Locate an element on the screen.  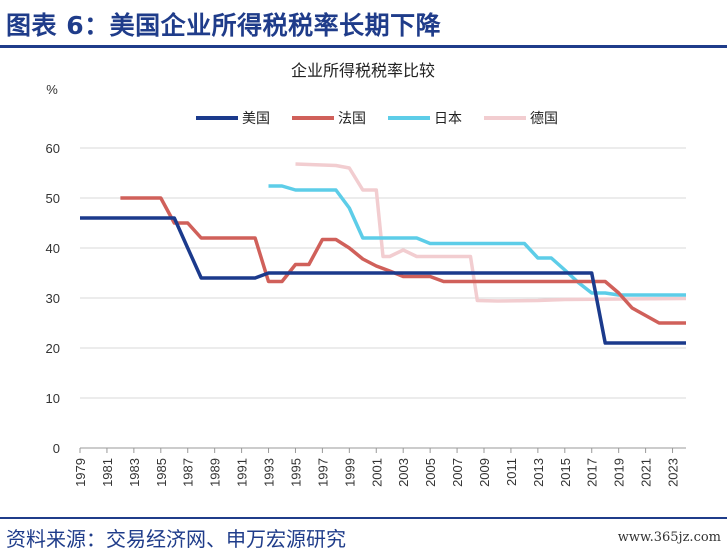
y-tick-label: 30 is located at coordinates (53, 298).